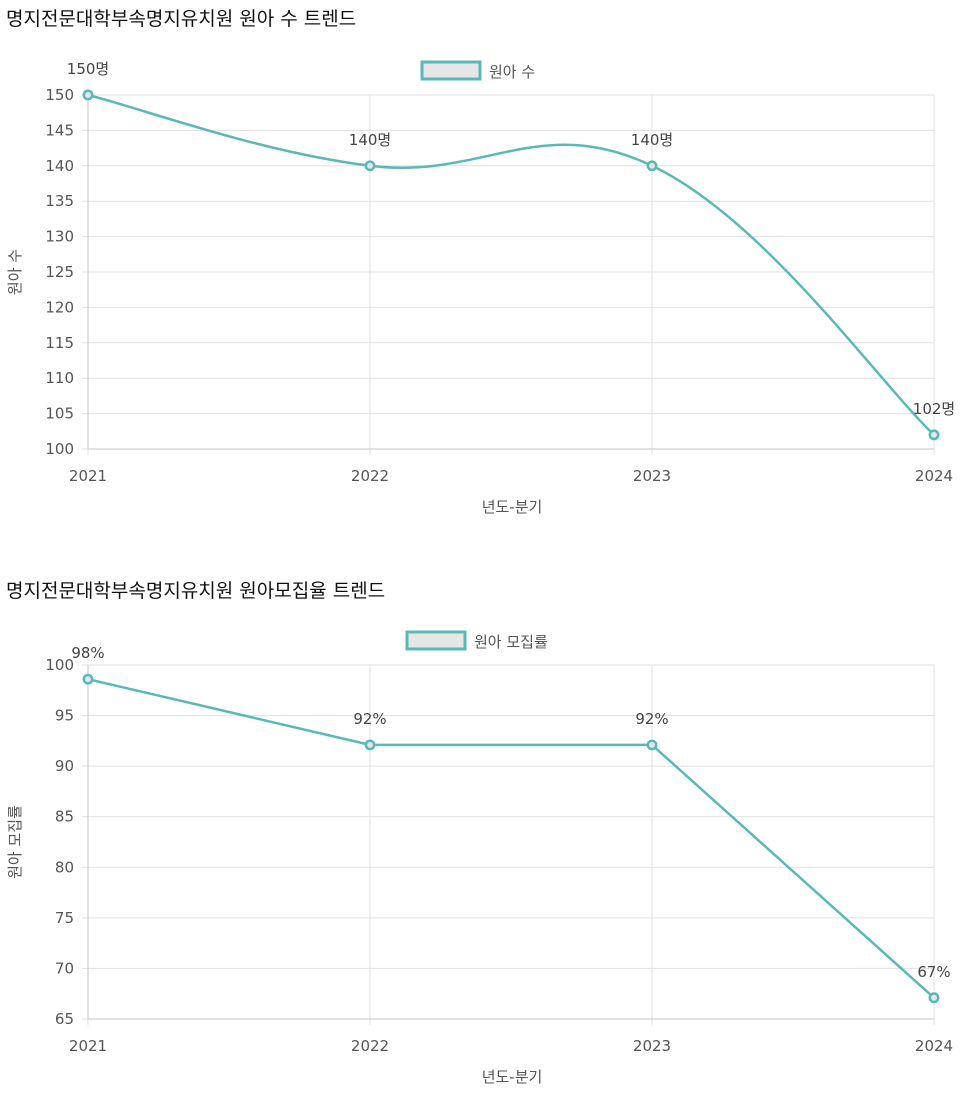  I want to click on y-tick-label: 115, so click(59, 343).